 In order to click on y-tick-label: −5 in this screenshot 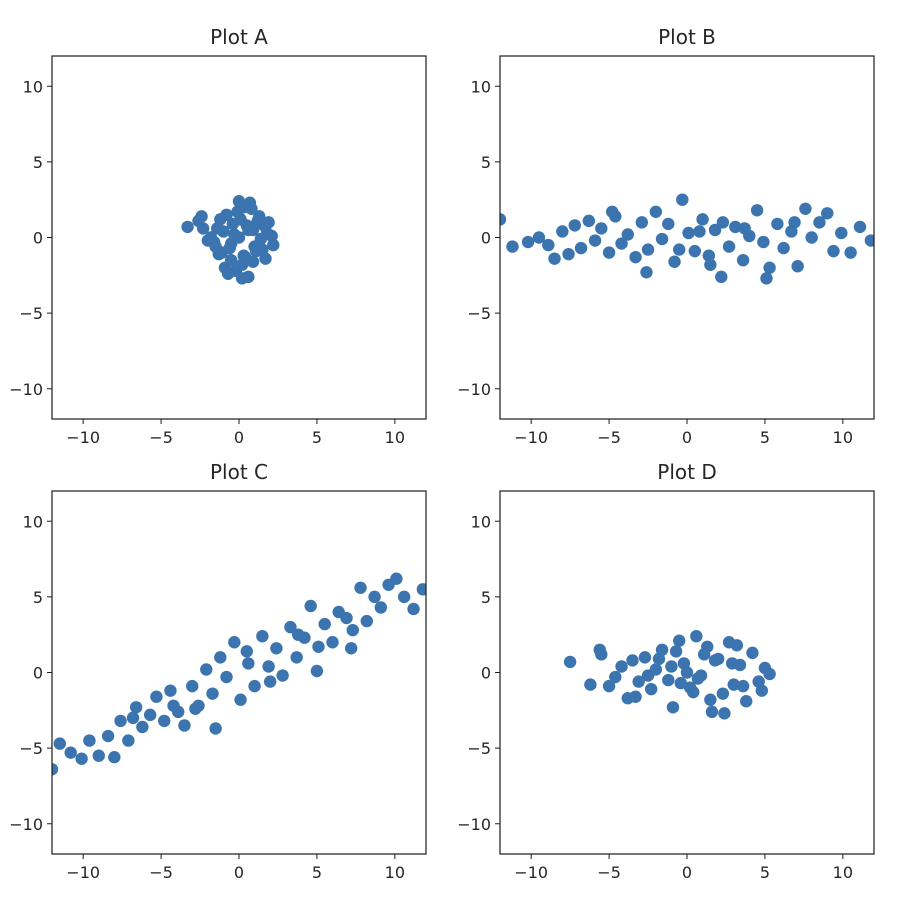, I will do `click(479, 313)`.